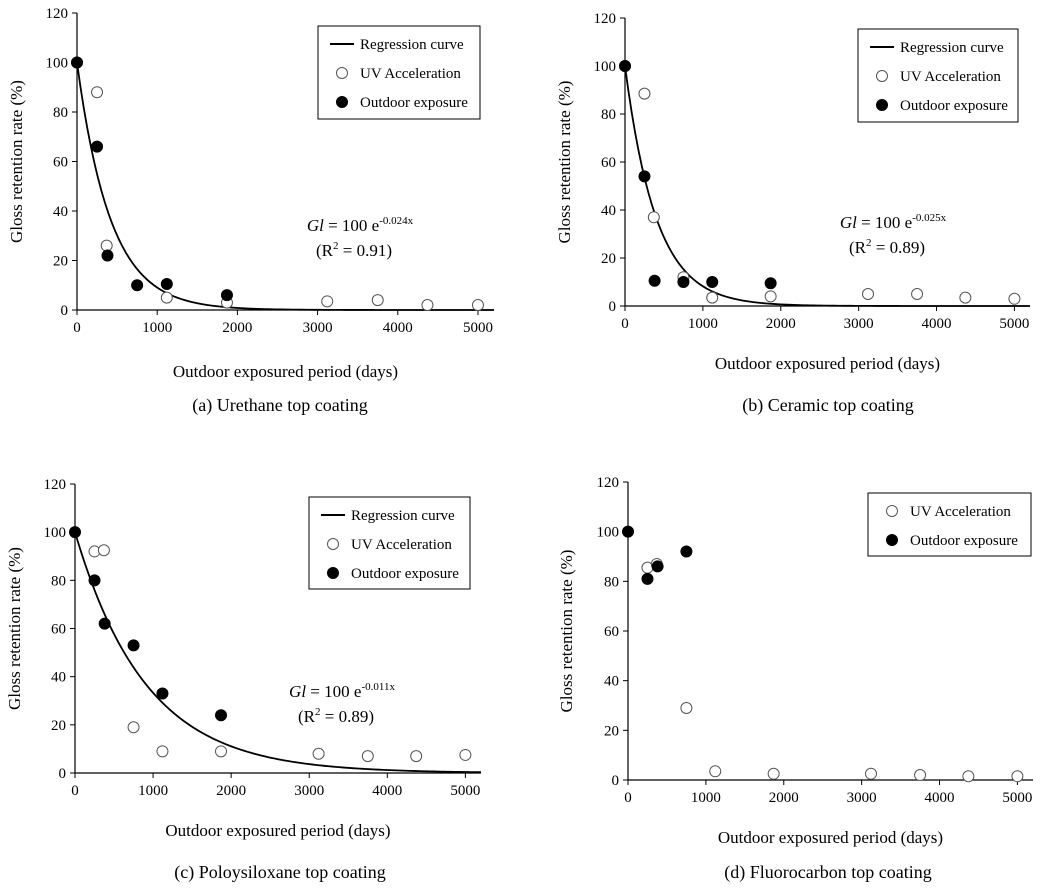  Describe the element at coordinates (949, 524) in the screenshot. I see `legend-box` at that location.